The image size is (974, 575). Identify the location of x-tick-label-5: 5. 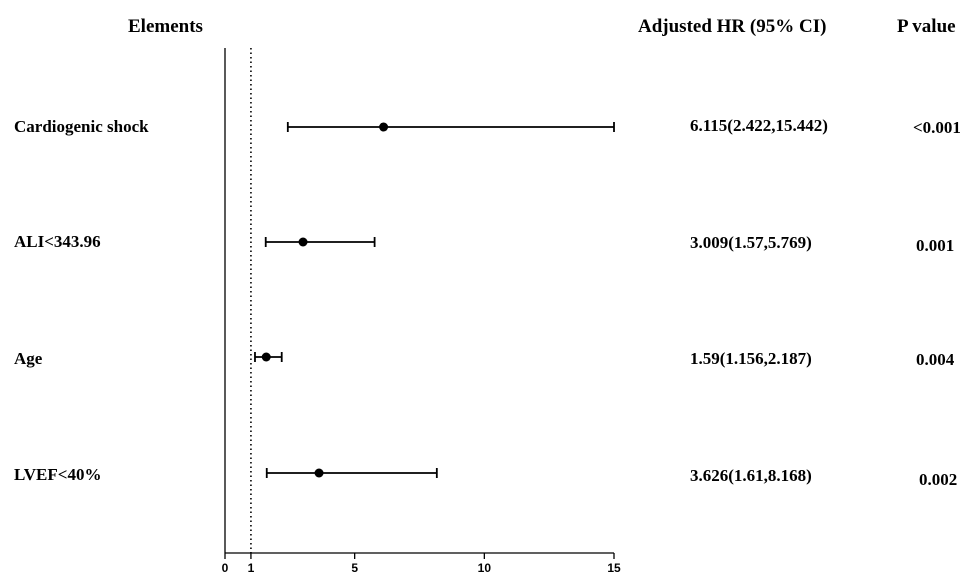
(354, 568).